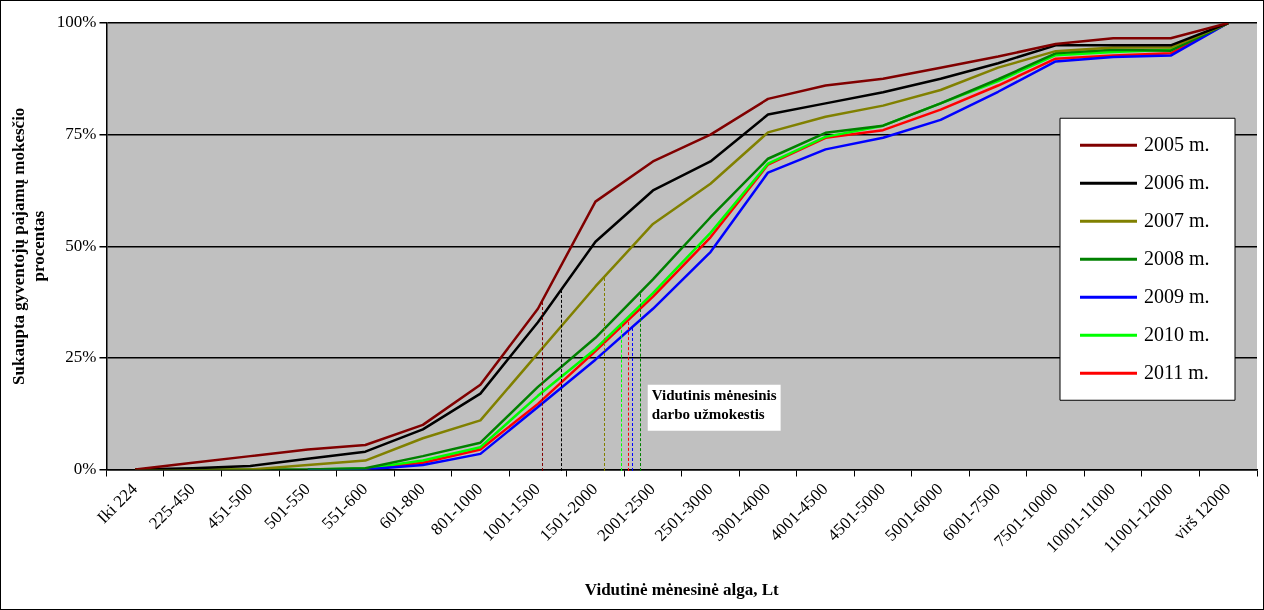 The width and height of the screenshot is (1264, 610). What do you see at coordinates (81, 245) in the screenshot?
I see `y-tick-label: 50%` at bounding box center [81, 245].